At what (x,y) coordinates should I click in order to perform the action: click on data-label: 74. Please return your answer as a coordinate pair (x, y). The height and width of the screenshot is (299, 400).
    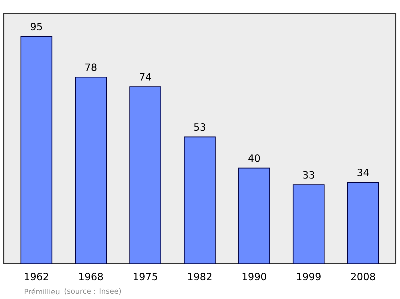
    Looking at the image, I should click on (146, 77).